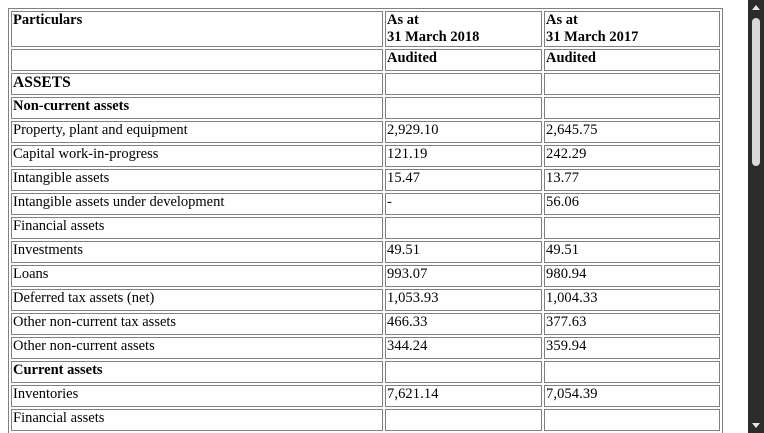  I want to click on row-value-2018: -, so click(463, 204).